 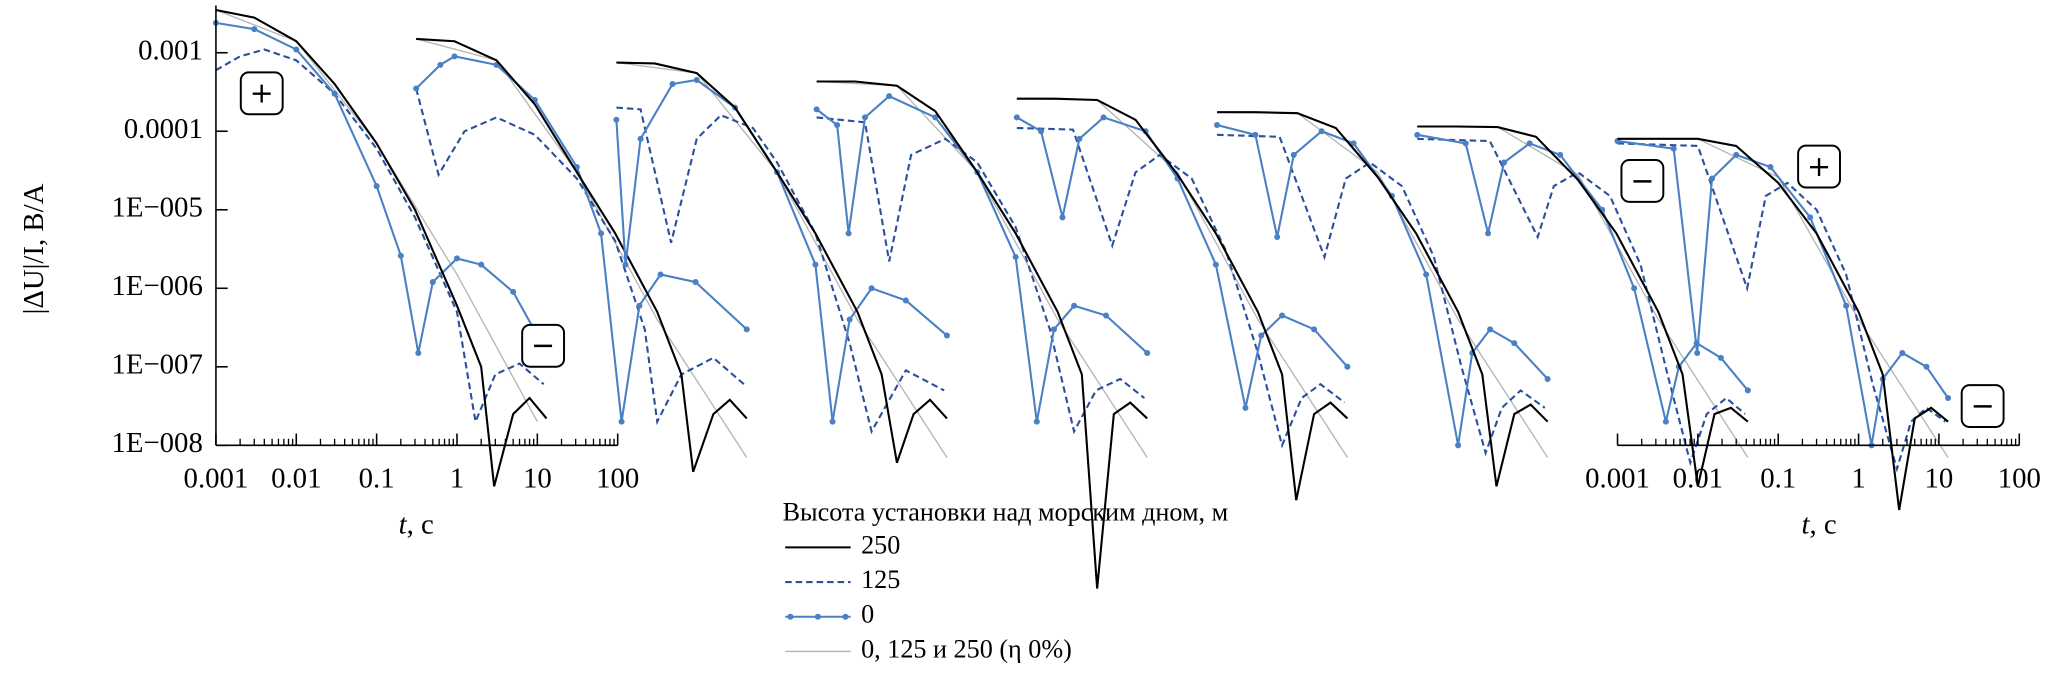 What do you see at coordinates (1858, 478) in the screenshot?
I see `x-tick-label: 1` at bounding box center [1858, 478].